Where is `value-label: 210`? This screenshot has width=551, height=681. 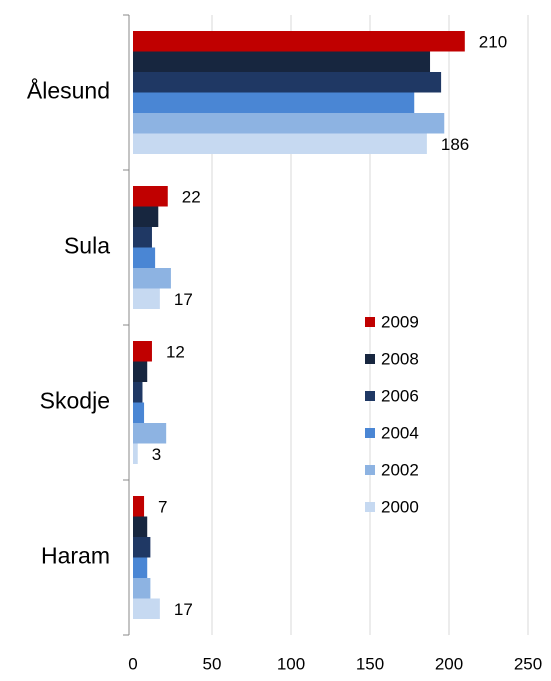 value-label: 210 is located at coordinates (493, 42).